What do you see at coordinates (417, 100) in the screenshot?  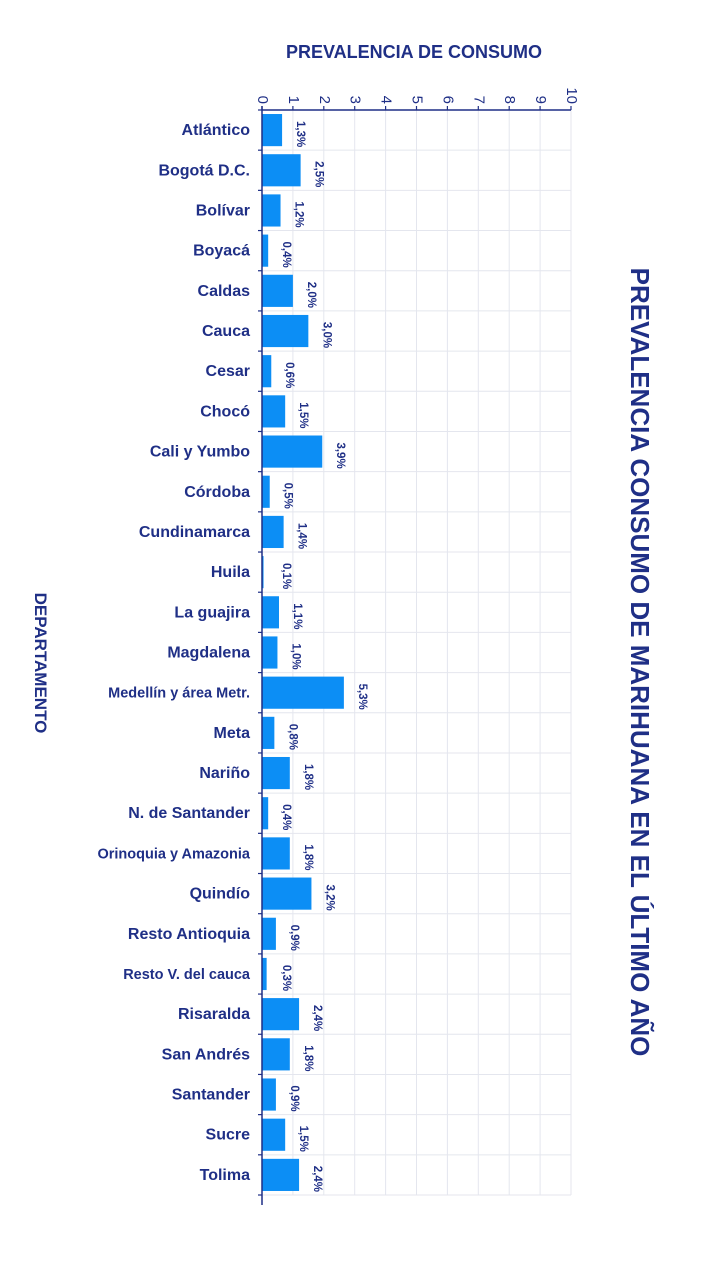 I see `x-tick-label: 5` at bounding box center [417, 100].